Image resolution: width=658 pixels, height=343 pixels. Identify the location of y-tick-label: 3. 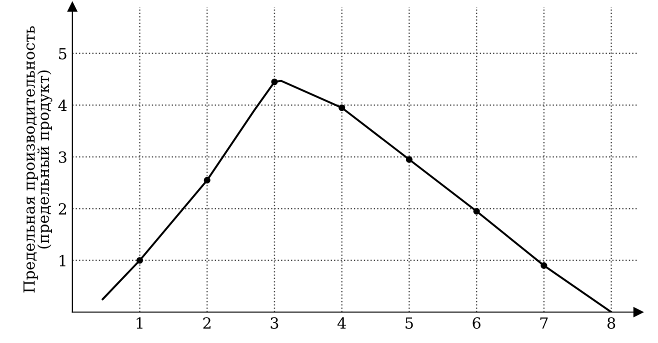
(62, 157).